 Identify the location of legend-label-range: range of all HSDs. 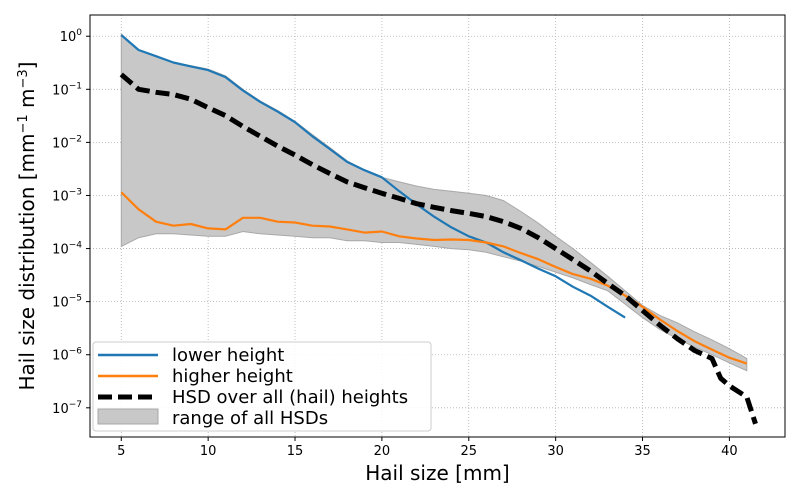
(250, 418).